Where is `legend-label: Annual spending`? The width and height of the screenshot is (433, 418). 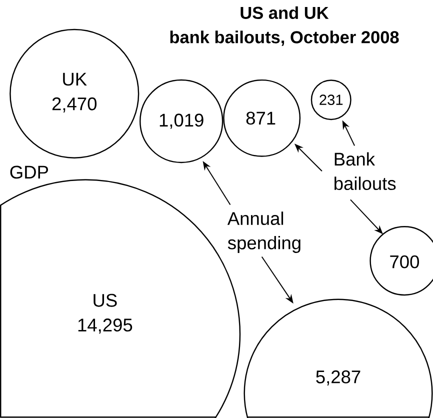
legend-label: Annual spending is located at coordinates (263, 233).